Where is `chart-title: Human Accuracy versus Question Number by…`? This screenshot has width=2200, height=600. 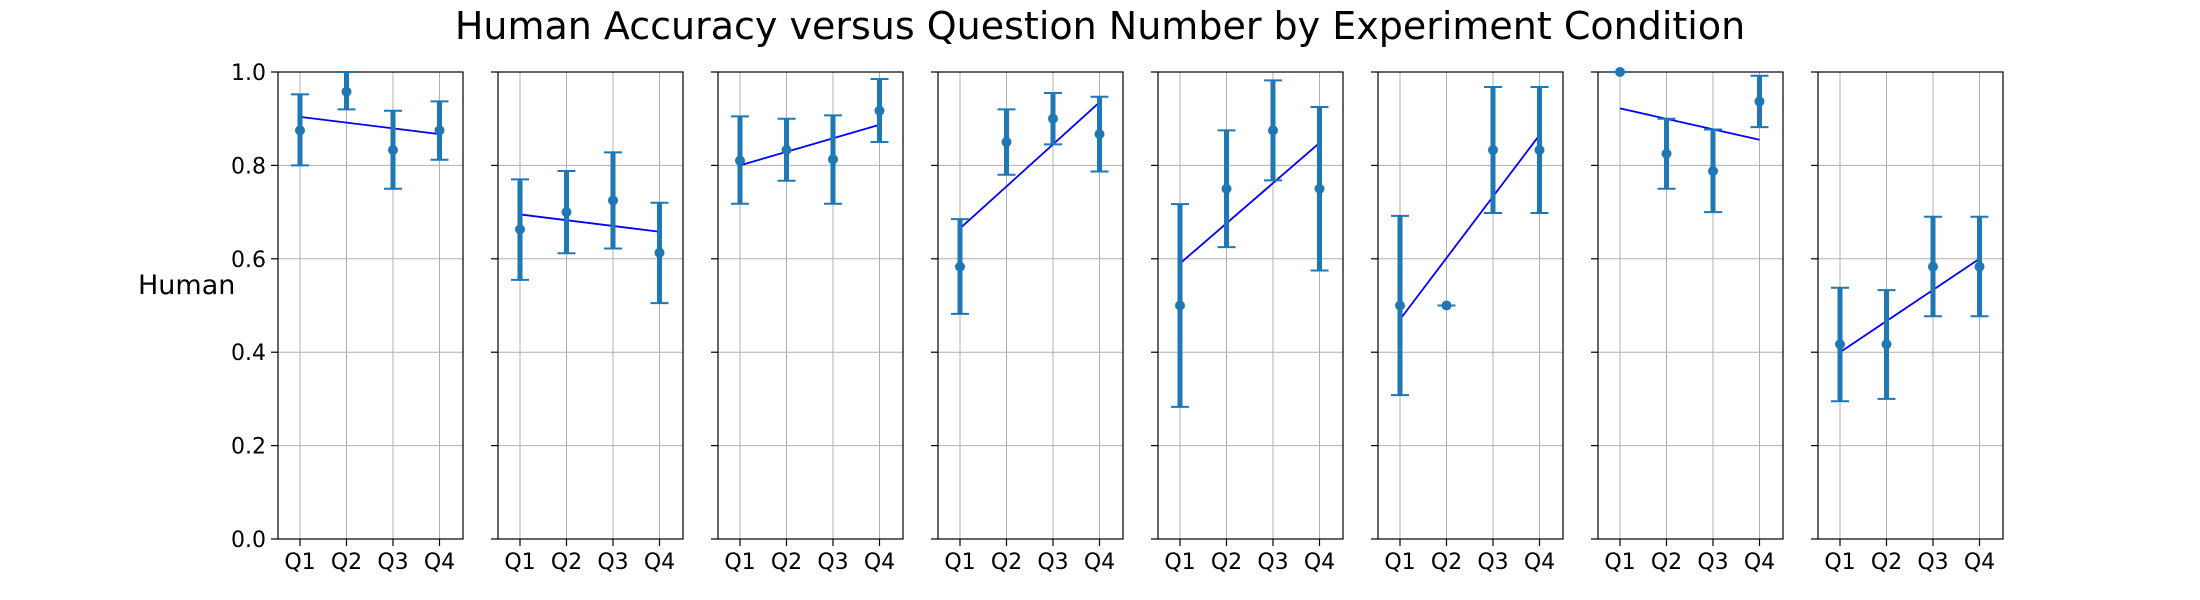 chart-title: Human Accuracy versus Question Number by… is located at coordinates (1100, 26).